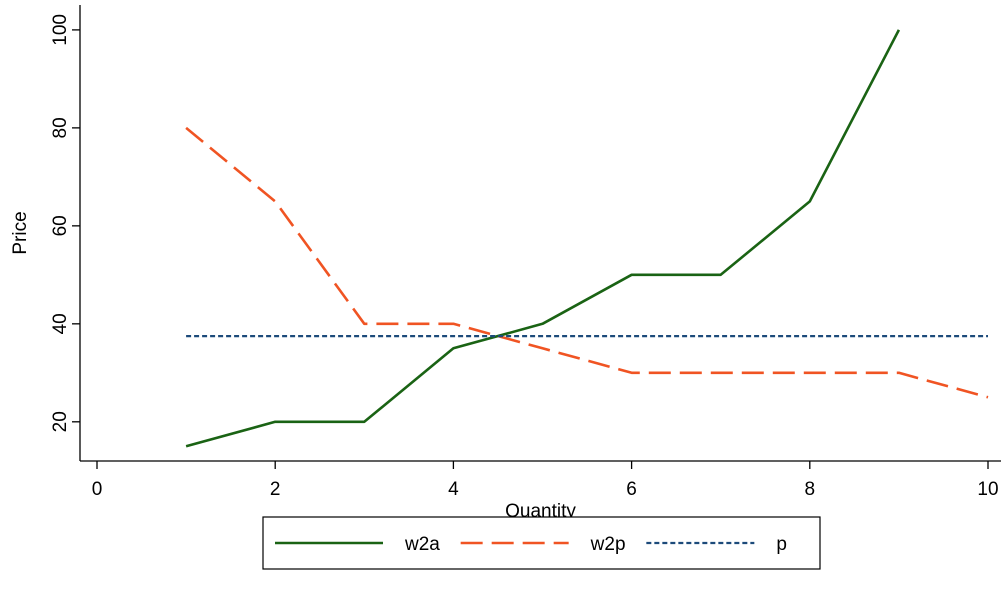  Describe the element at coordinates (453, 489) in the screenshot. I see `x-tick-label: 4` at that location.